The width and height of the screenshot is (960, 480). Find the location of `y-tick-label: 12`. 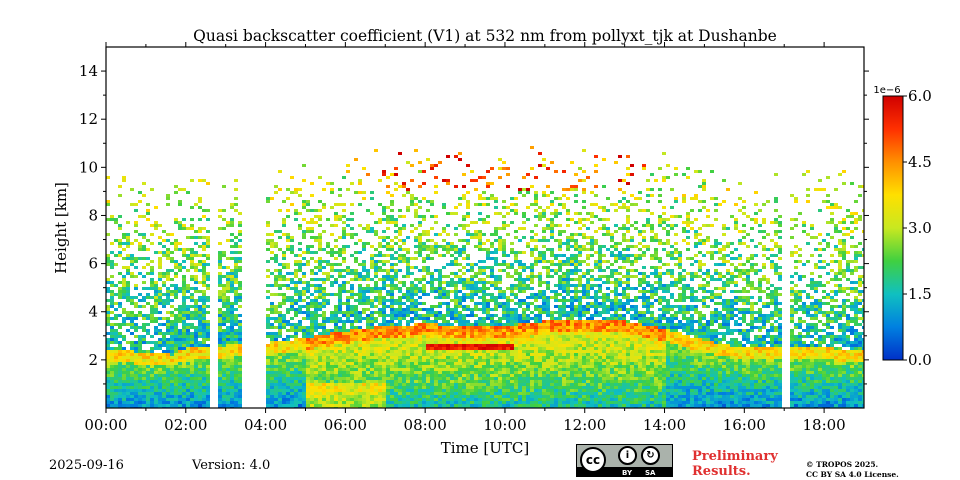

y-tick-label: 12 is located at coordinates (88, 119).